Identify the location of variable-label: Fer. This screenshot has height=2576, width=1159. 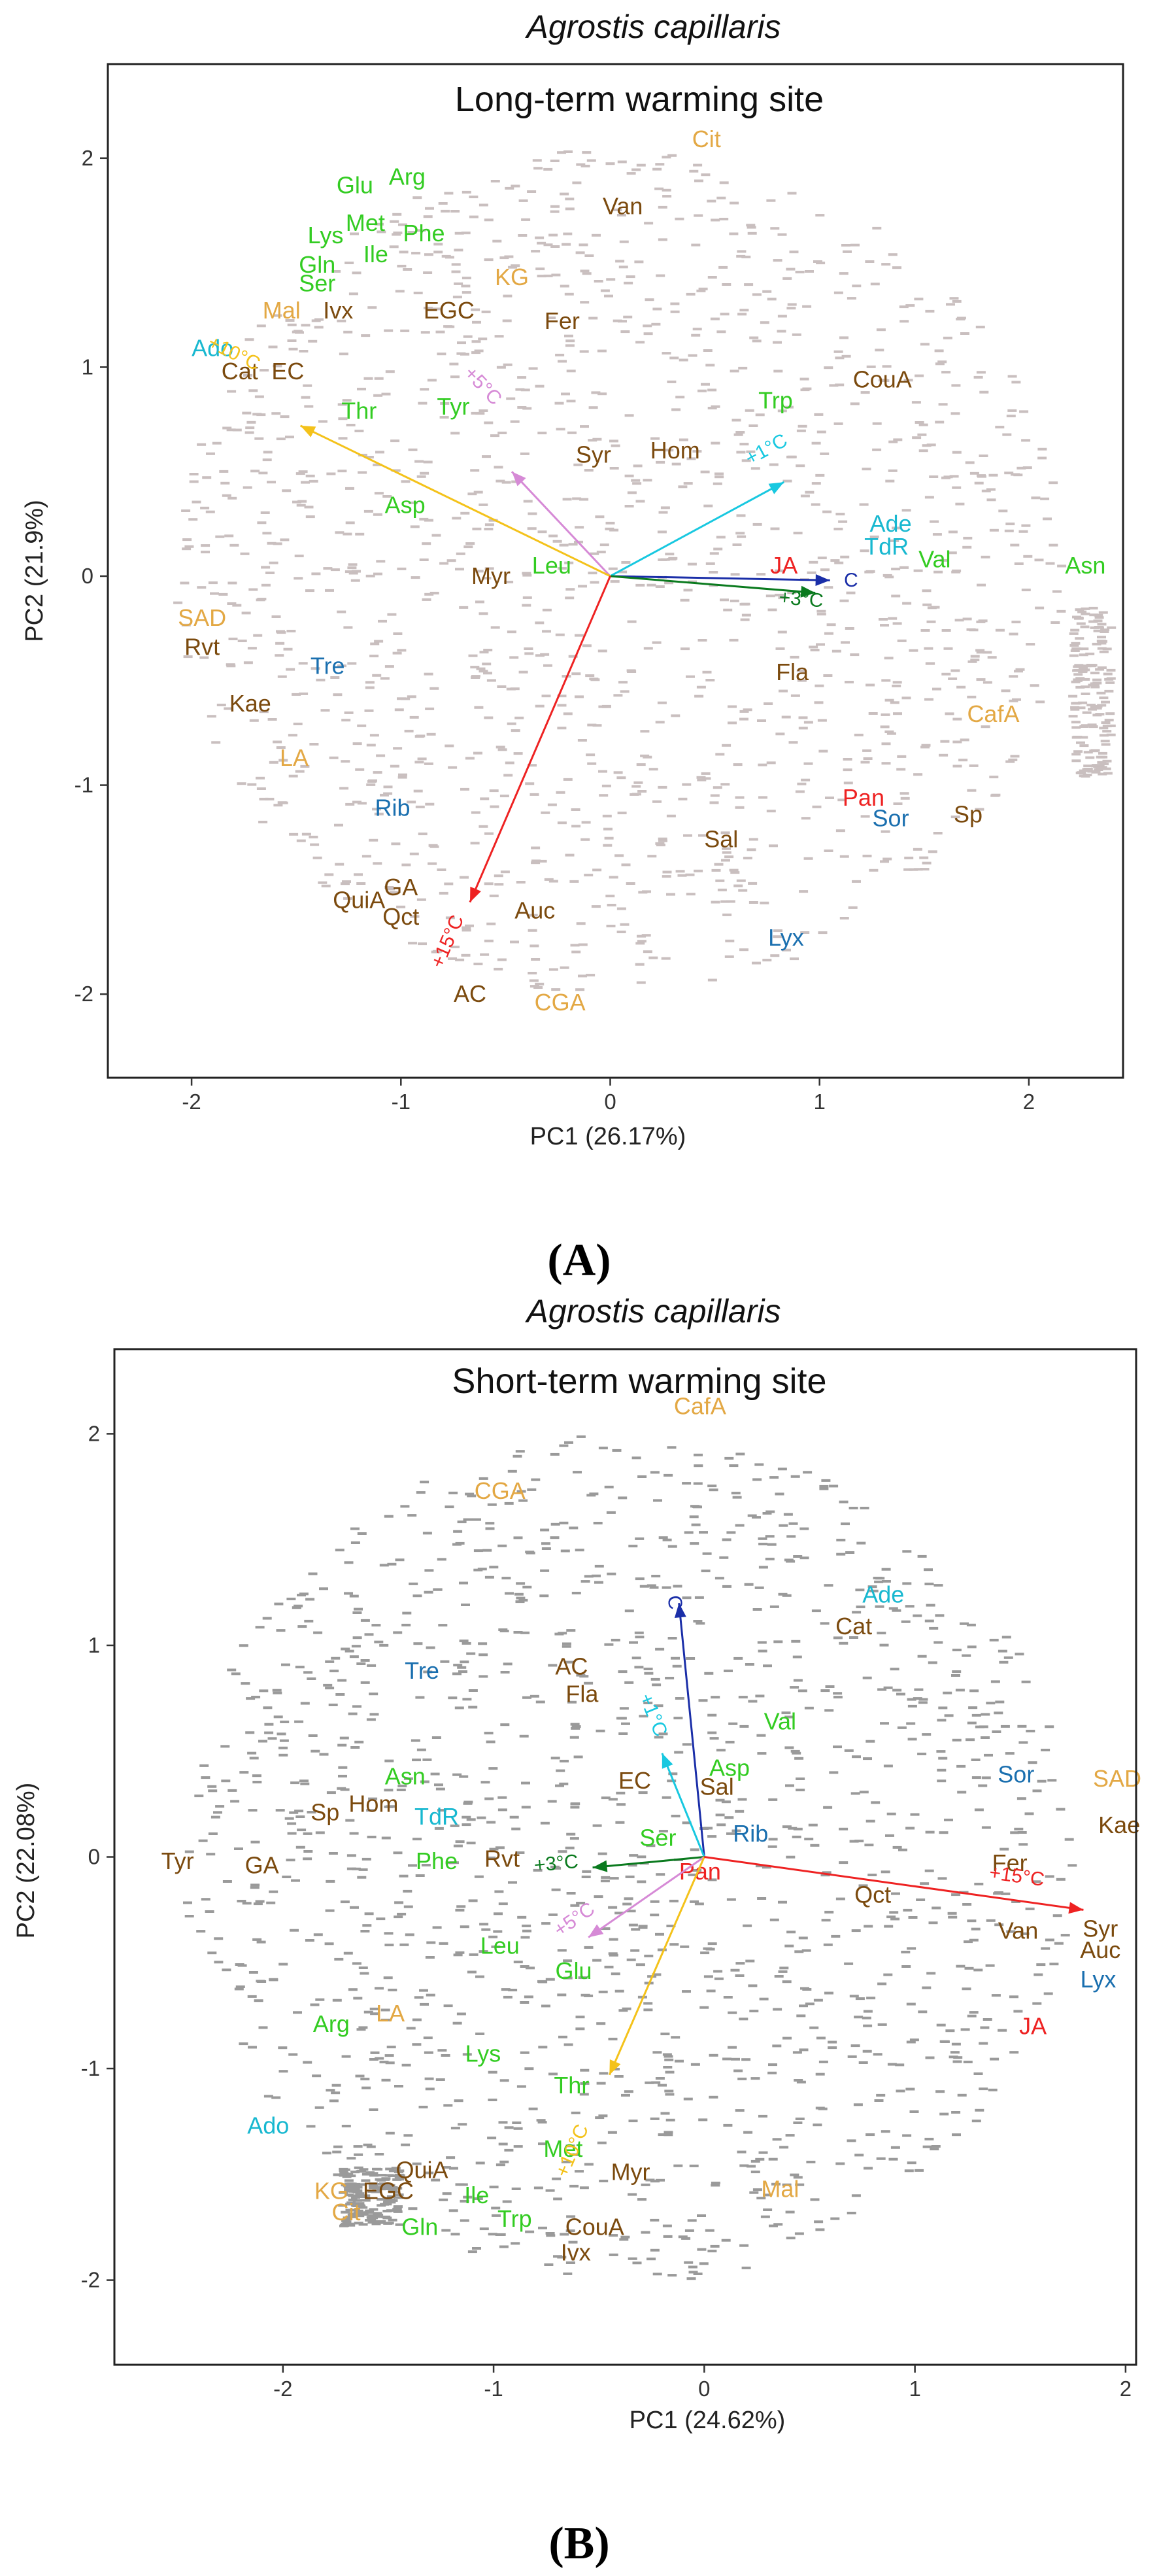
(562, 321).